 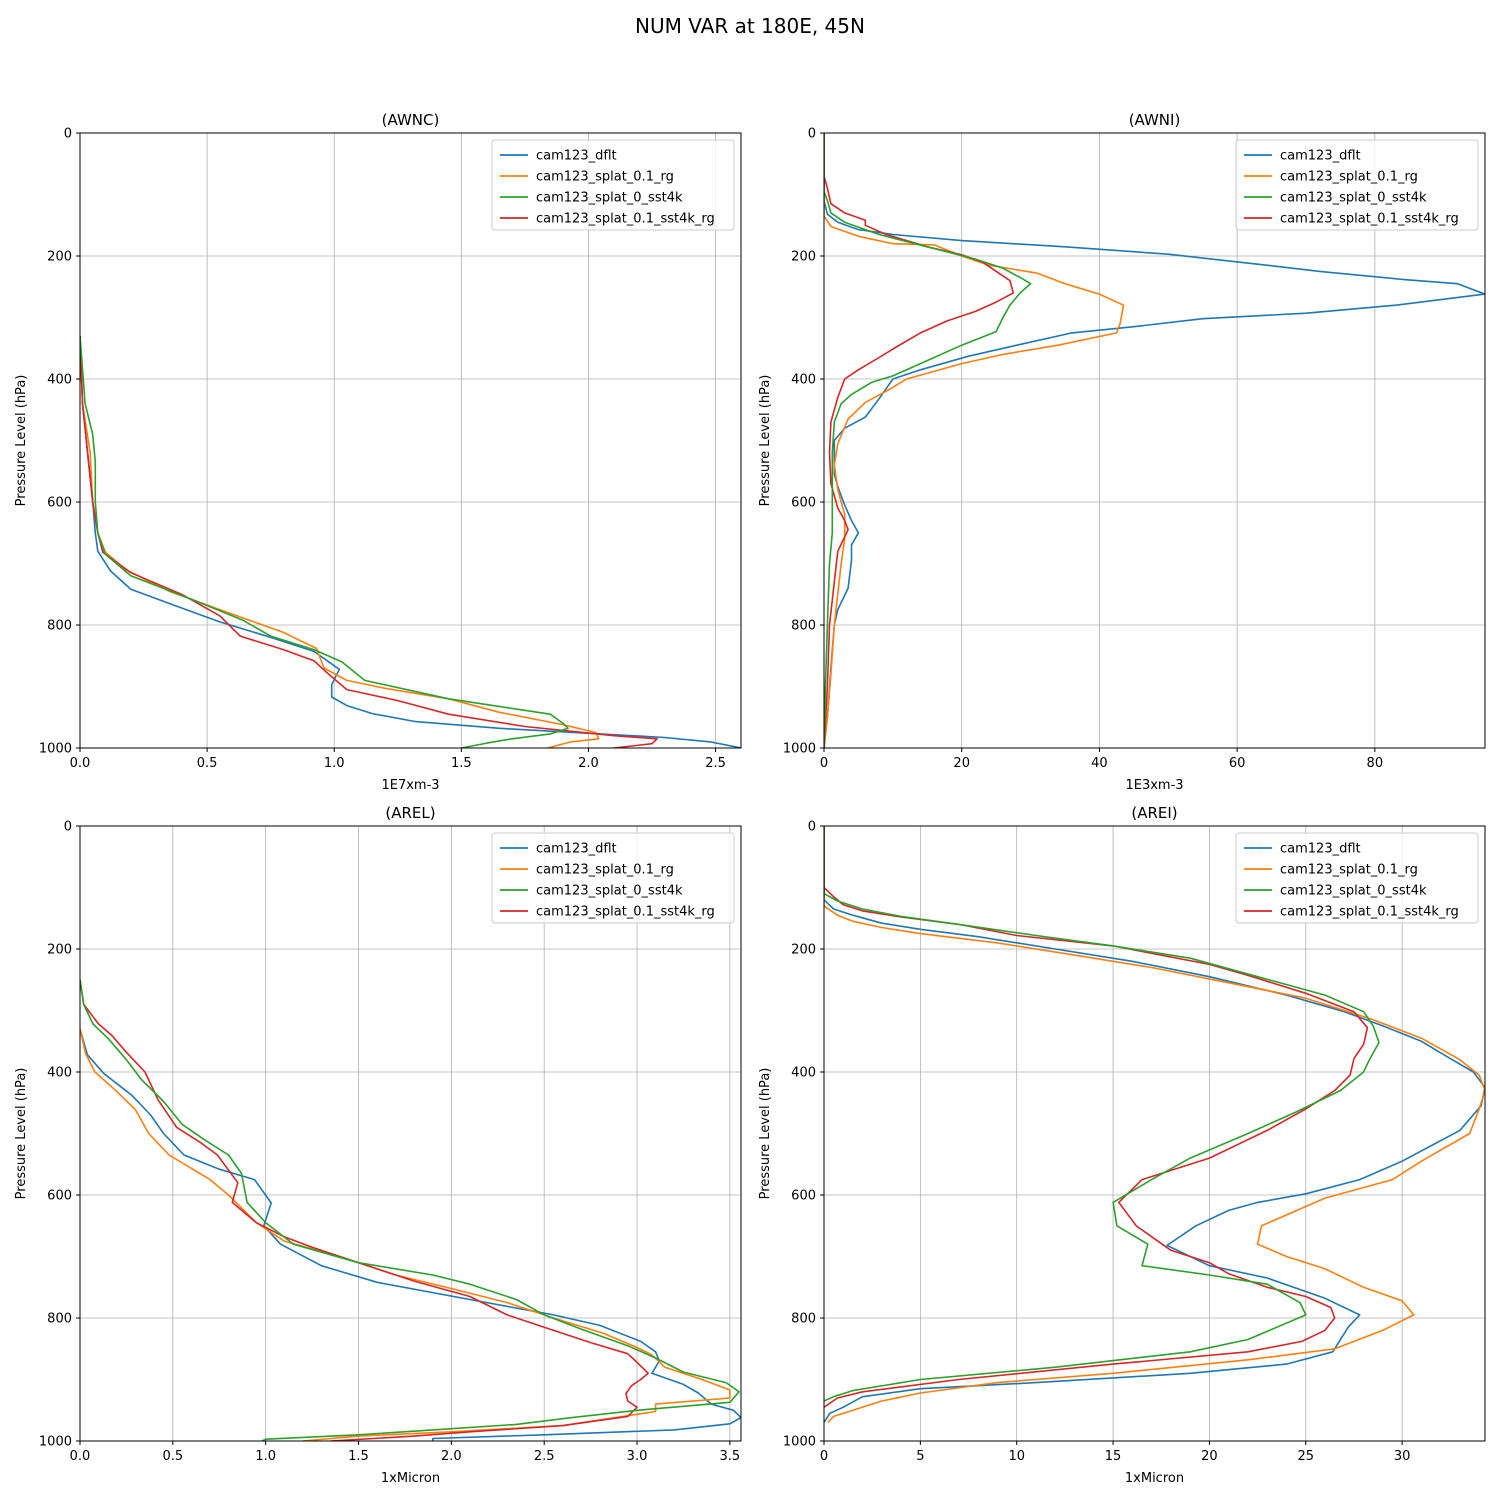 I want to click on panel-title: (AREL), so click(x=410, y=813).